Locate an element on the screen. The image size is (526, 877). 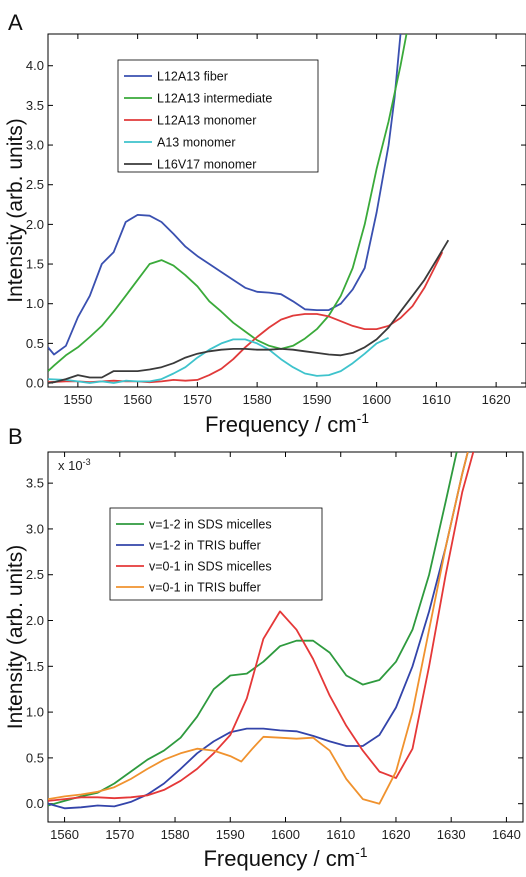
panel-a-ytick-label: 2.5 is located at coordinates (35, 184).